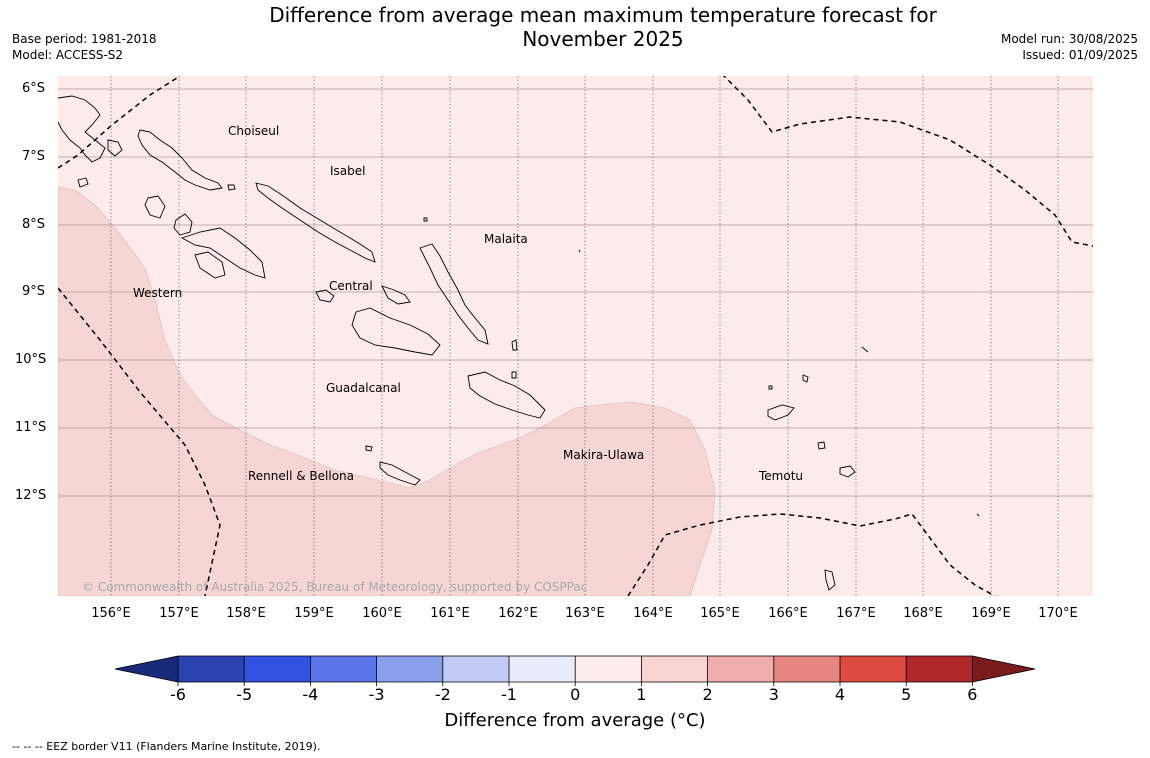  I want to click on lon-label-157e: 157°E, so click(179, 613).